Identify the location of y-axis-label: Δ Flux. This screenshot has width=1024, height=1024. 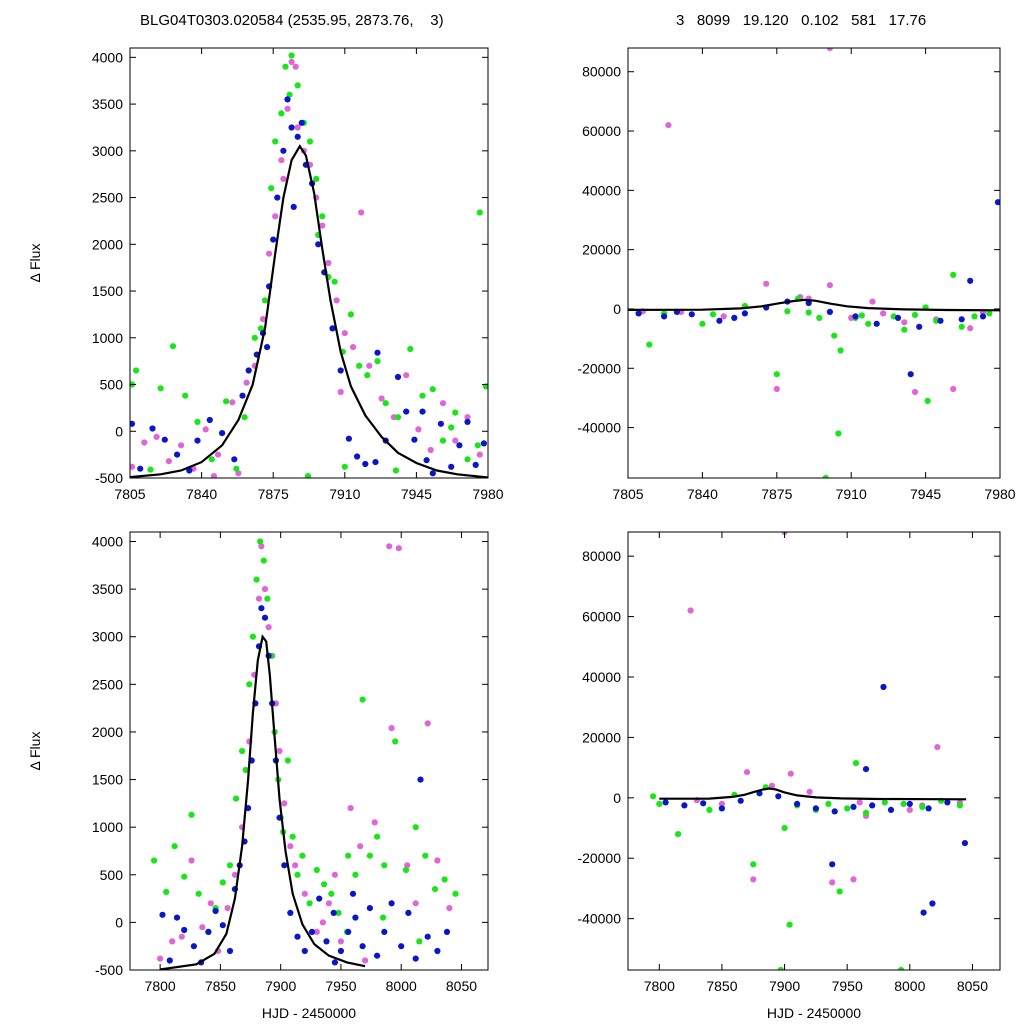
(35, 751).